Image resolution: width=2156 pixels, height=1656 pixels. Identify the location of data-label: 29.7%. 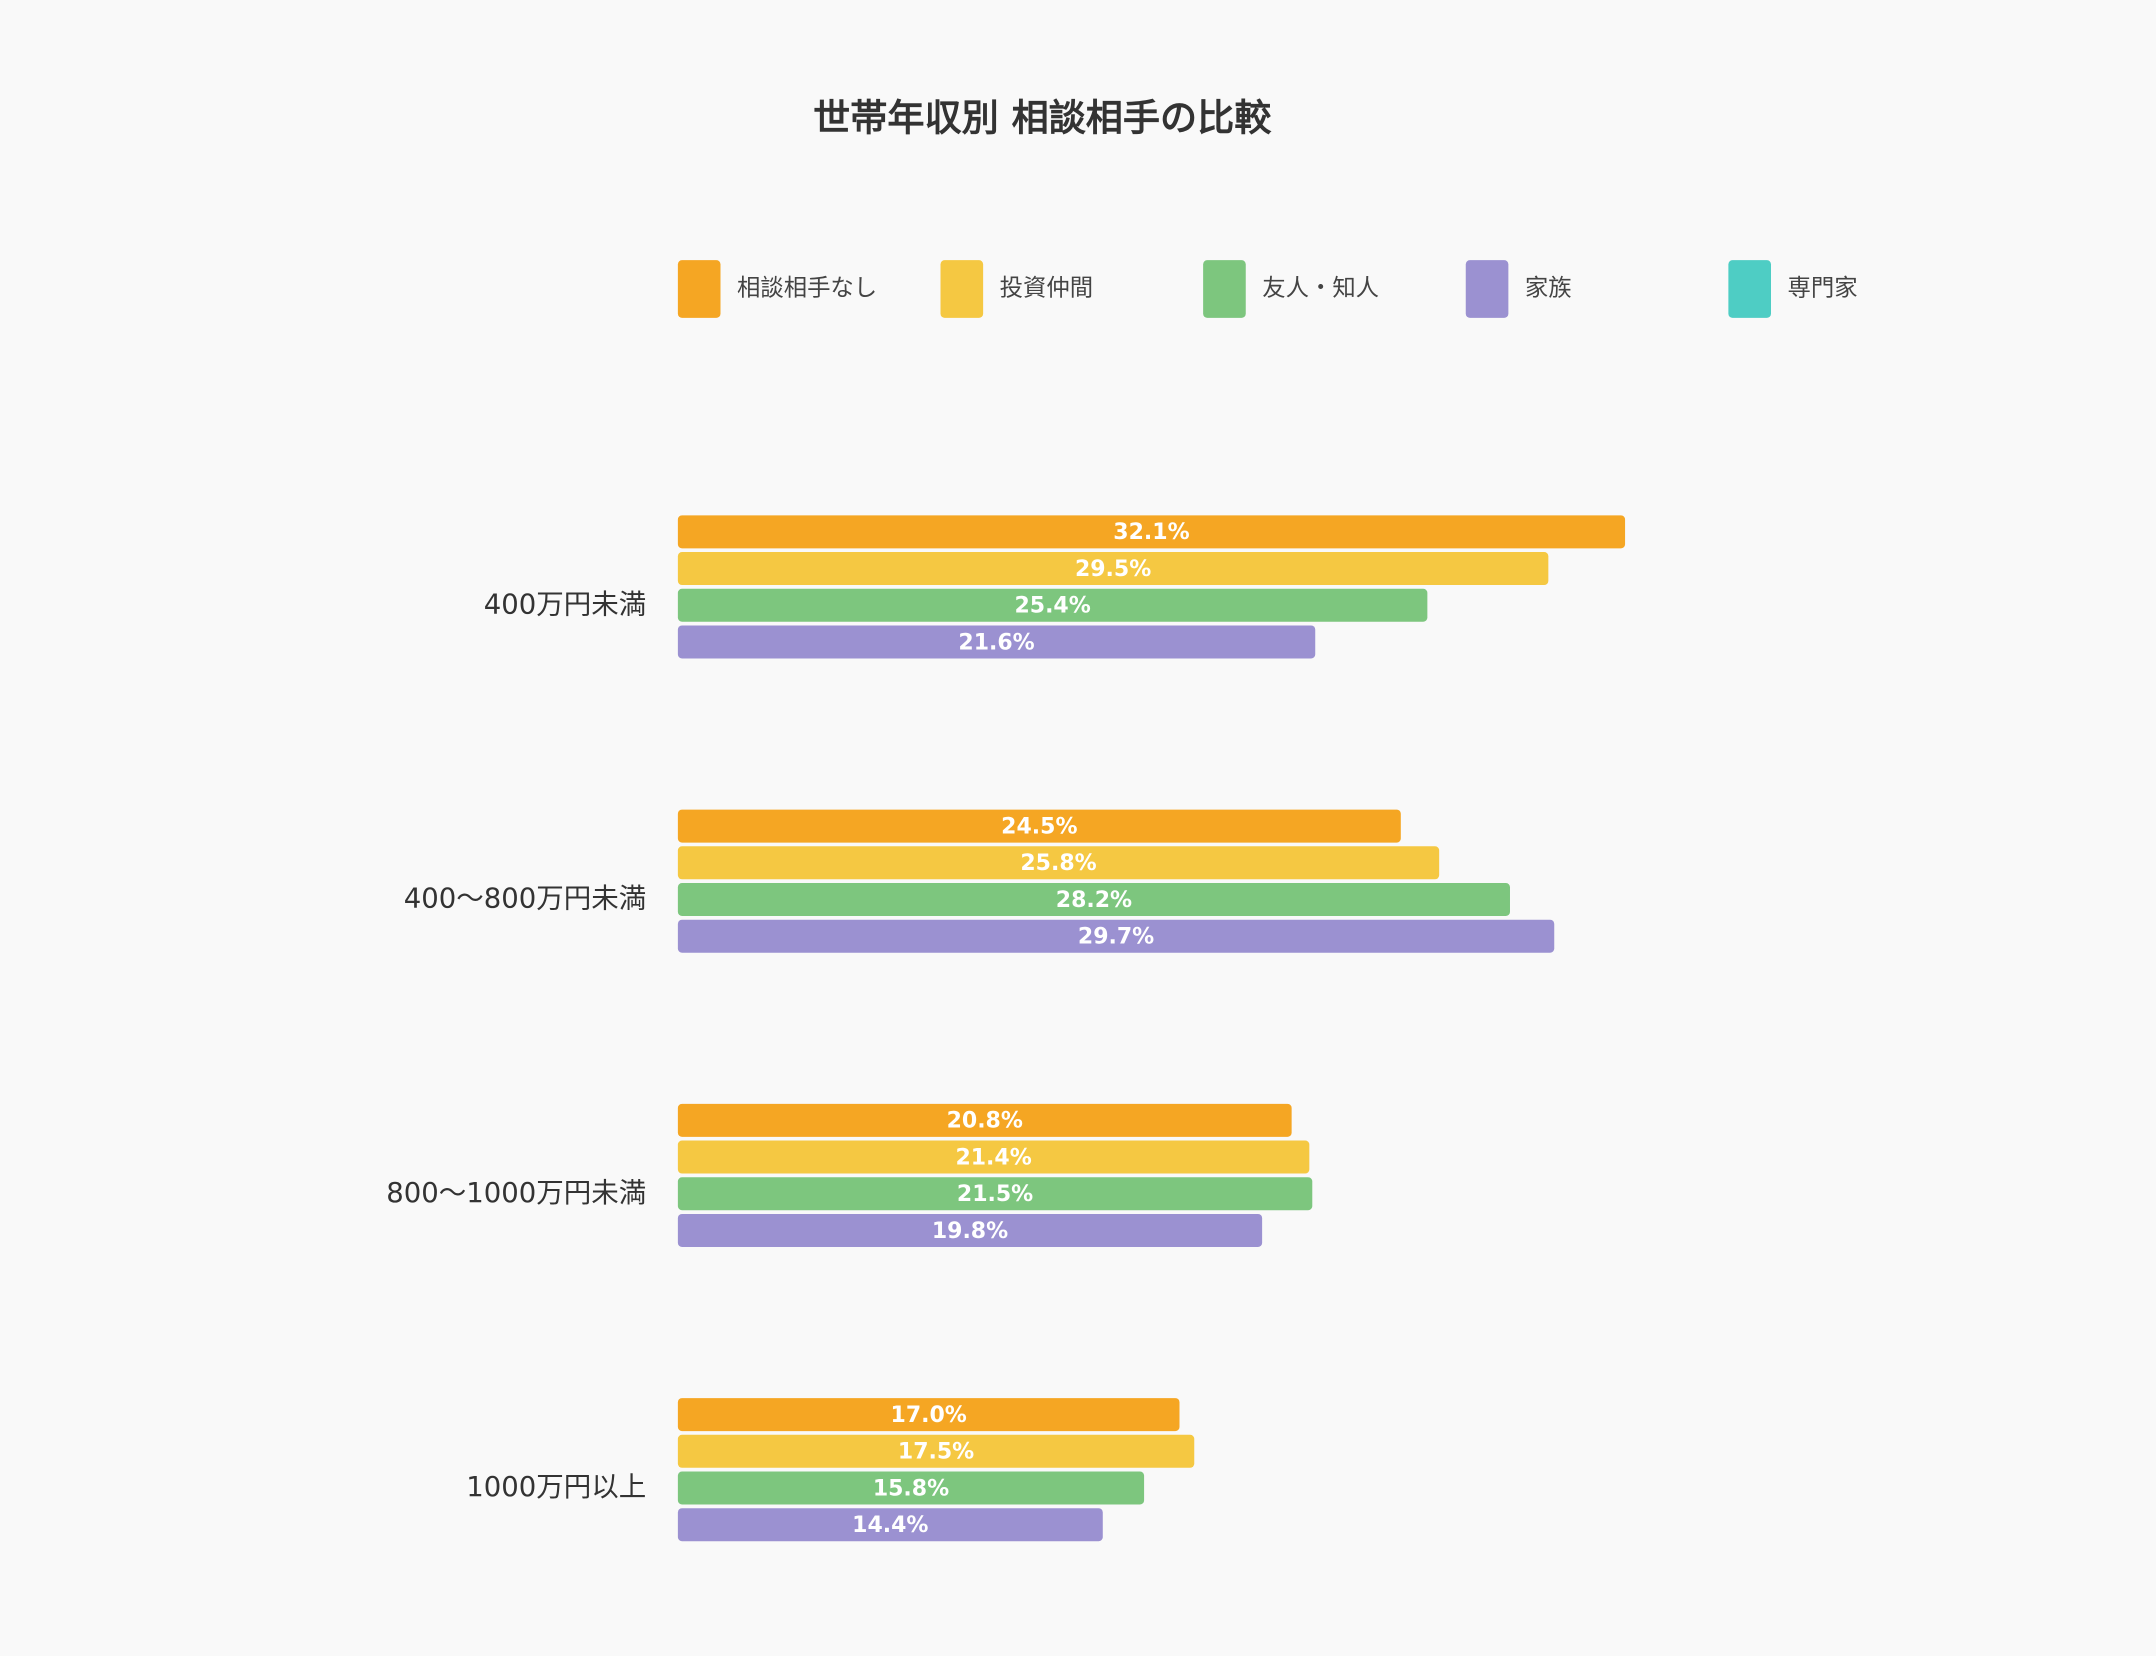
(1116, 937).